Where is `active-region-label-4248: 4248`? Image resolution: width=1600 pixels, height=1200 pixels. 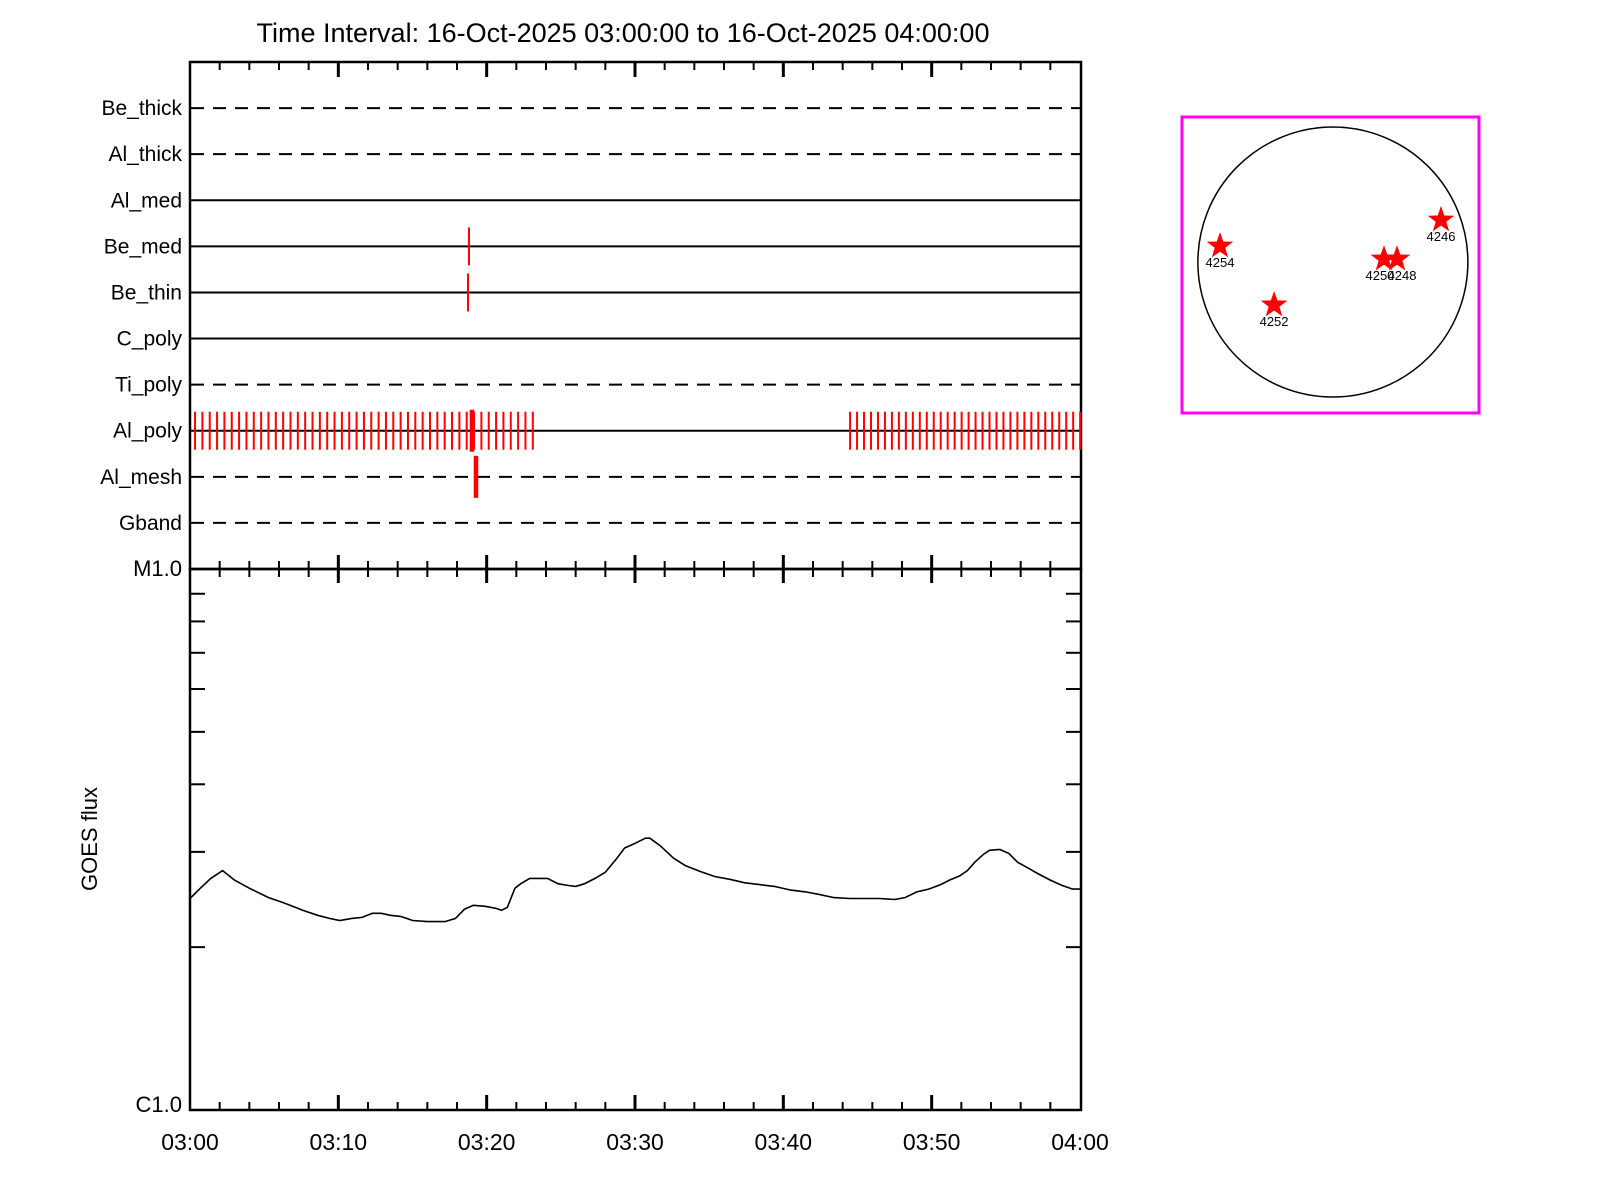
active-region-label-4248: 4248 is located at coordinates (1402, 275).